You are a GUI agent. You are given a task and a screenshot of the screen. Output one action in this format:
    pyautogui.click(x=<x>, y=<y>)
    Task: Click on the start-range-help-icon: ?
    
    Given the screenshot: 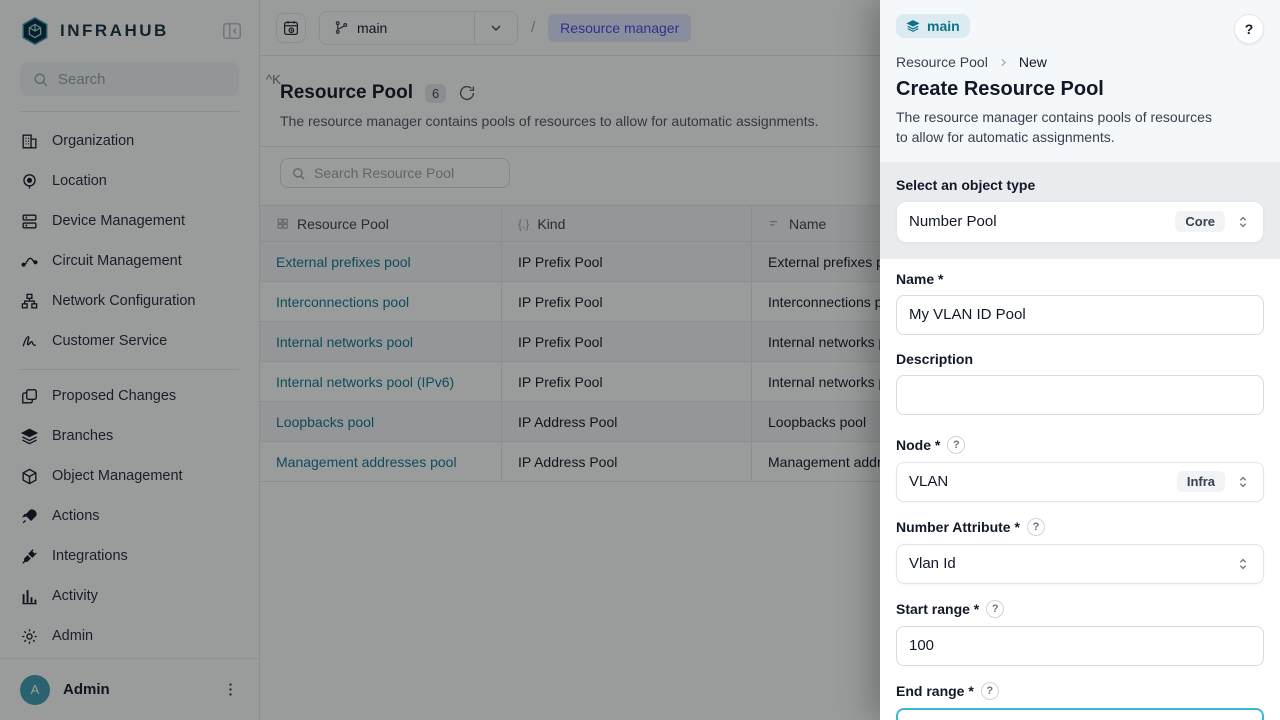 What is the action you would take?
    pyautogui.click(x=995, y=608)
    